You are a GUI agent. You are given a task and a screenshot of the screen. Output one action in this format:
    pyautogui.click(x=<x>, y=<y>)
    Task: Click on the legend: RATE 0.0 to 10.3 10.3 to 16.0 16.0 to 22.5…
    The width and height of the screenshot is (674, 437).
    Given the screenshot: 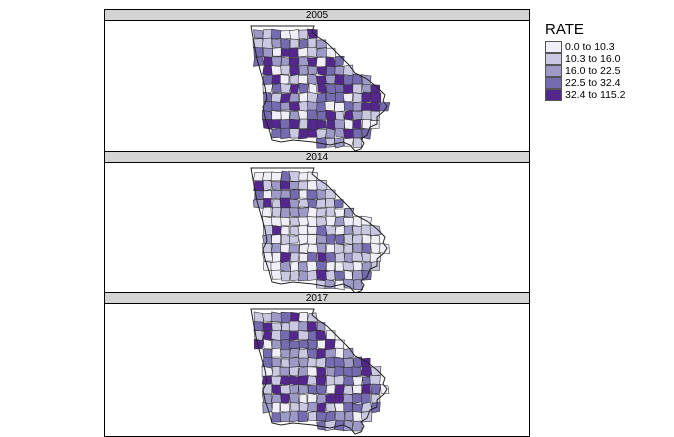 What is the action you would take?
    pyautogui.click(x=585, y=61)
    